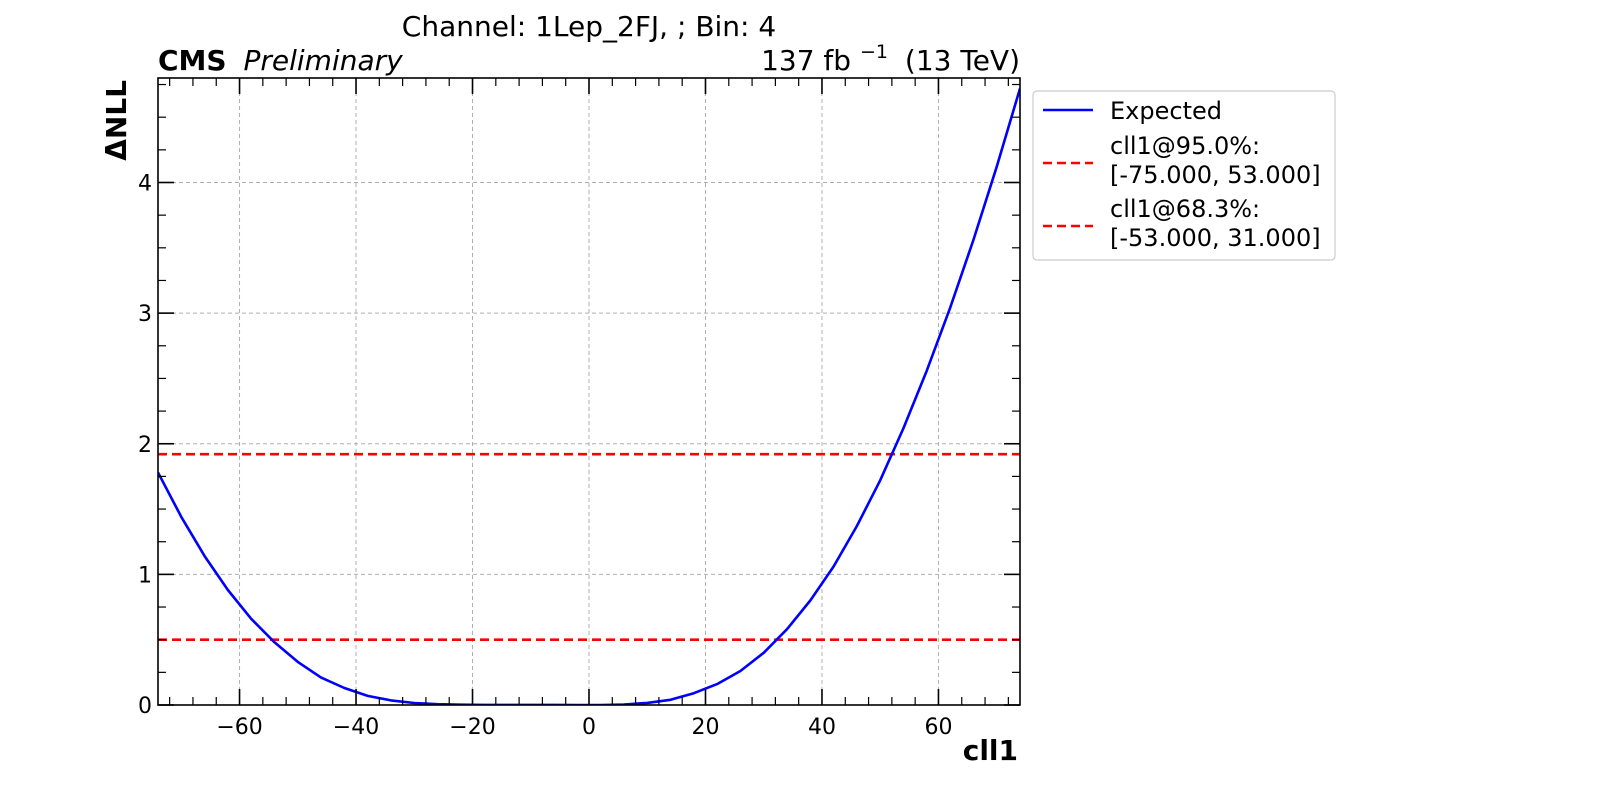 The width and height of the screenshot is (1600, 800). I want to click on x-tick-label: 20, so click(705, 727).